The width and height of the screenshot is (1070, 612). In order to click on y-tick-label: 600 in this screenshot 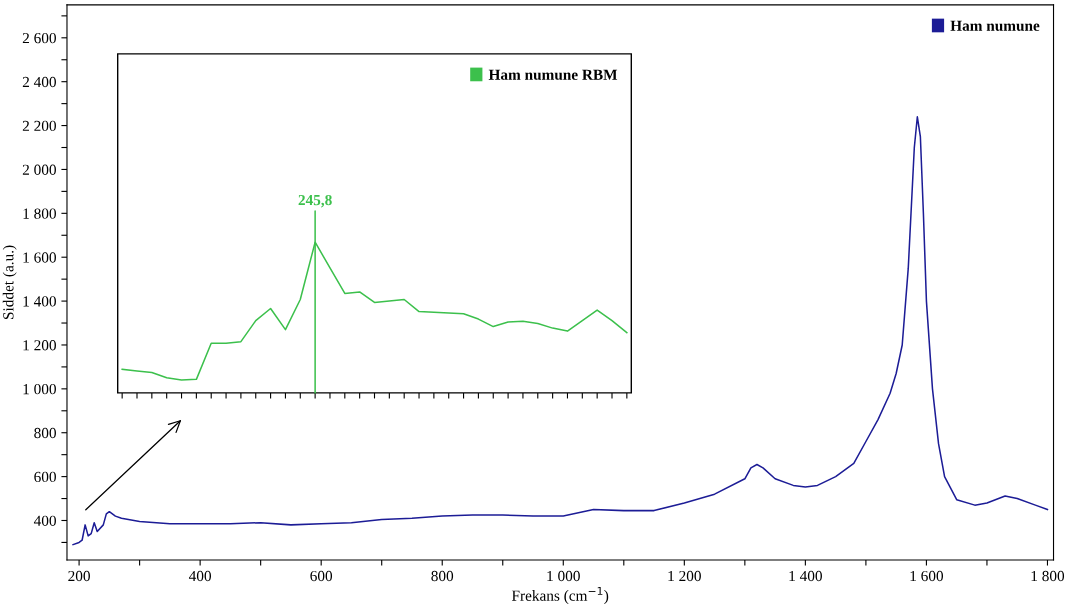, I will do `click(45, 477)`.